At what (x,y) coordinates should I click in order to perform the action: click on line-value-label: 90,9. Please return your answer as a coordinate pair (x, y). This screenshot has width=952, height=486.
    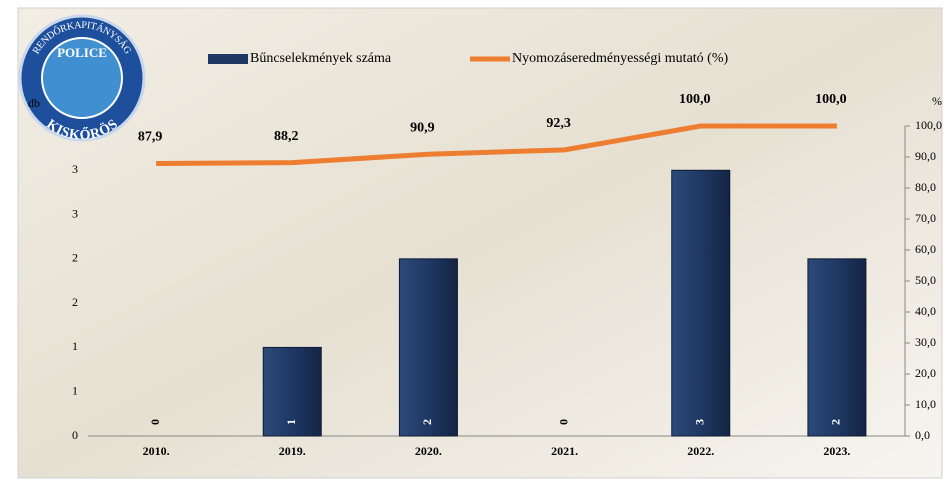
    Looking at the image, I should click on (422, 127).